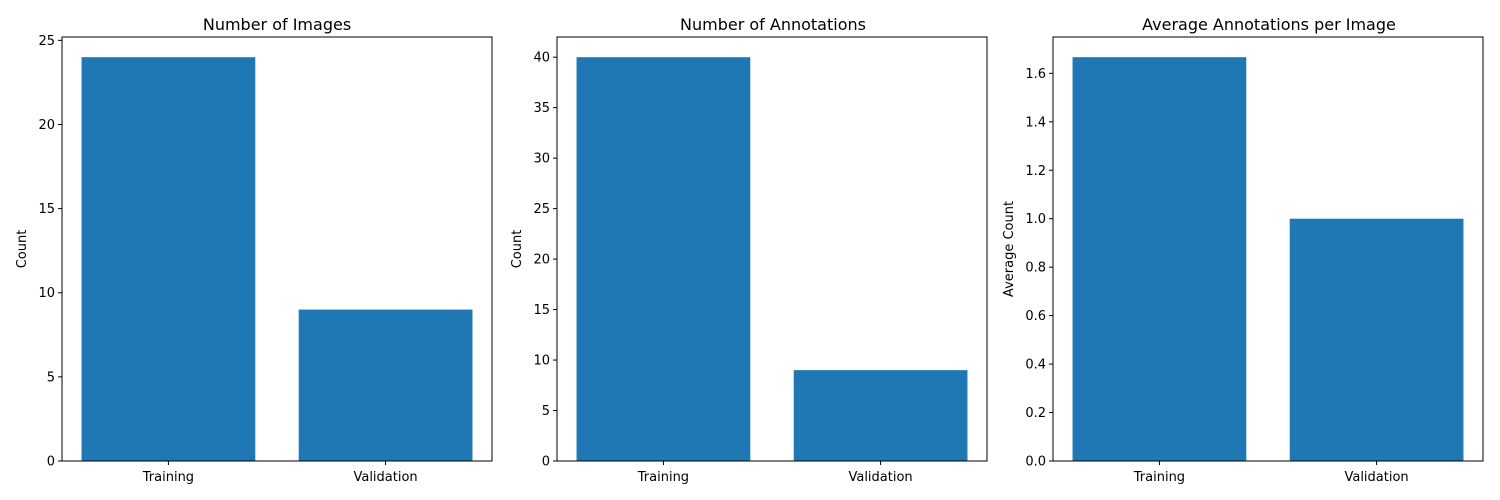 The image size is (1500, 500). What do you see at coordinates (1035, 219) in the screenshot?
I see `y-tick-label: 1.0` at bounding box center [1035, 219].